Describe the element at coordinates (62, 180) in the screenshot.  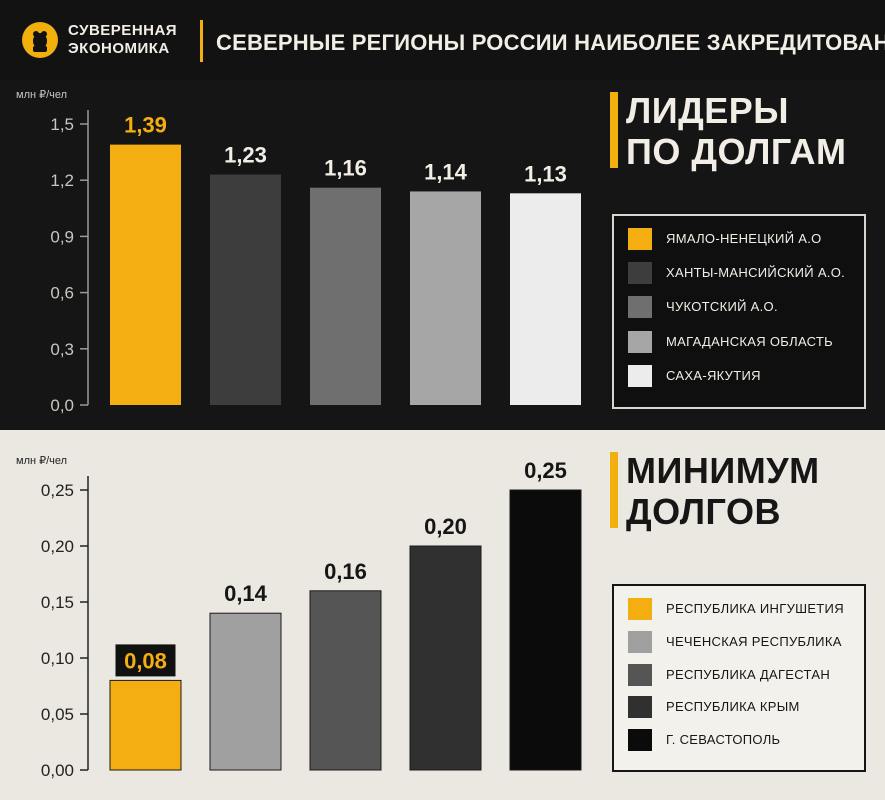
I see `top-y-tick-label: 1,2` at that location.